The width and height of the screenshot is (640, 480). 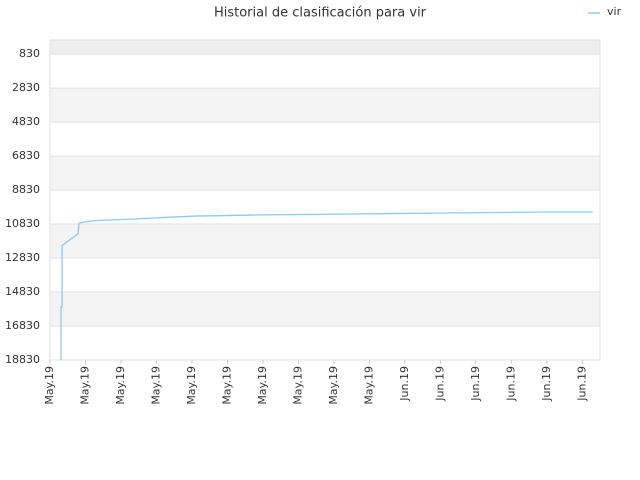 I want to click on y-tick-label: 8830, so click(x=26, y=189).